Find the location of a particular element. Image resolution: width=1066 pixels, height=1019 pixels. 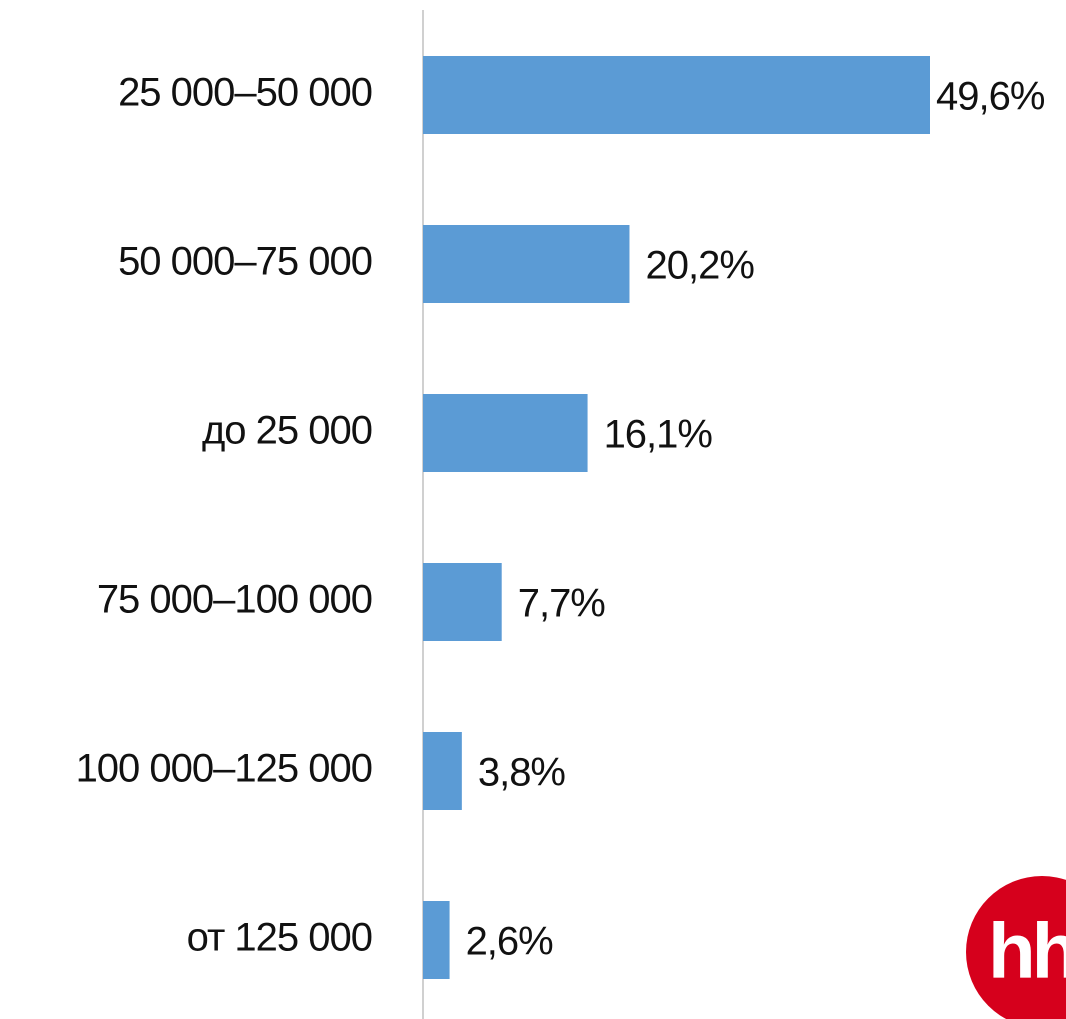

value-label: 3,8% is located at coordinates (522, 773).